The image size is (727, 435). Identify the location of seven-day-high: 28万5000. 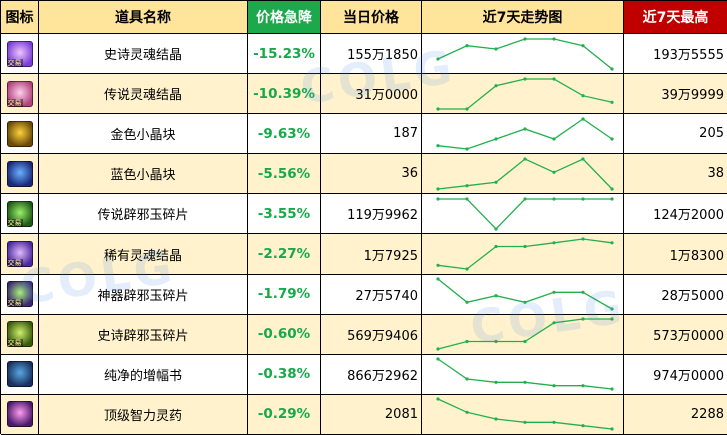
(675, 294).